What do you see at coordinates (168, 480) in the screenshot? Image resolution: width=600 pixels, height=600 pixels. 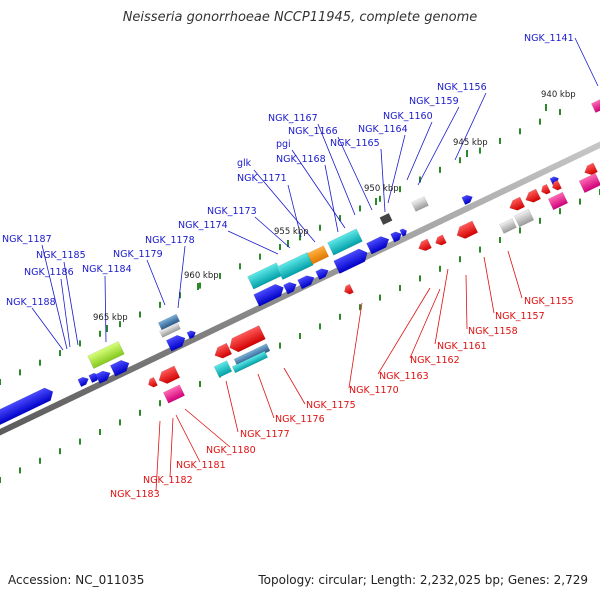 I see `gene-label: NGK_1182` at bounding box center [168, 480].